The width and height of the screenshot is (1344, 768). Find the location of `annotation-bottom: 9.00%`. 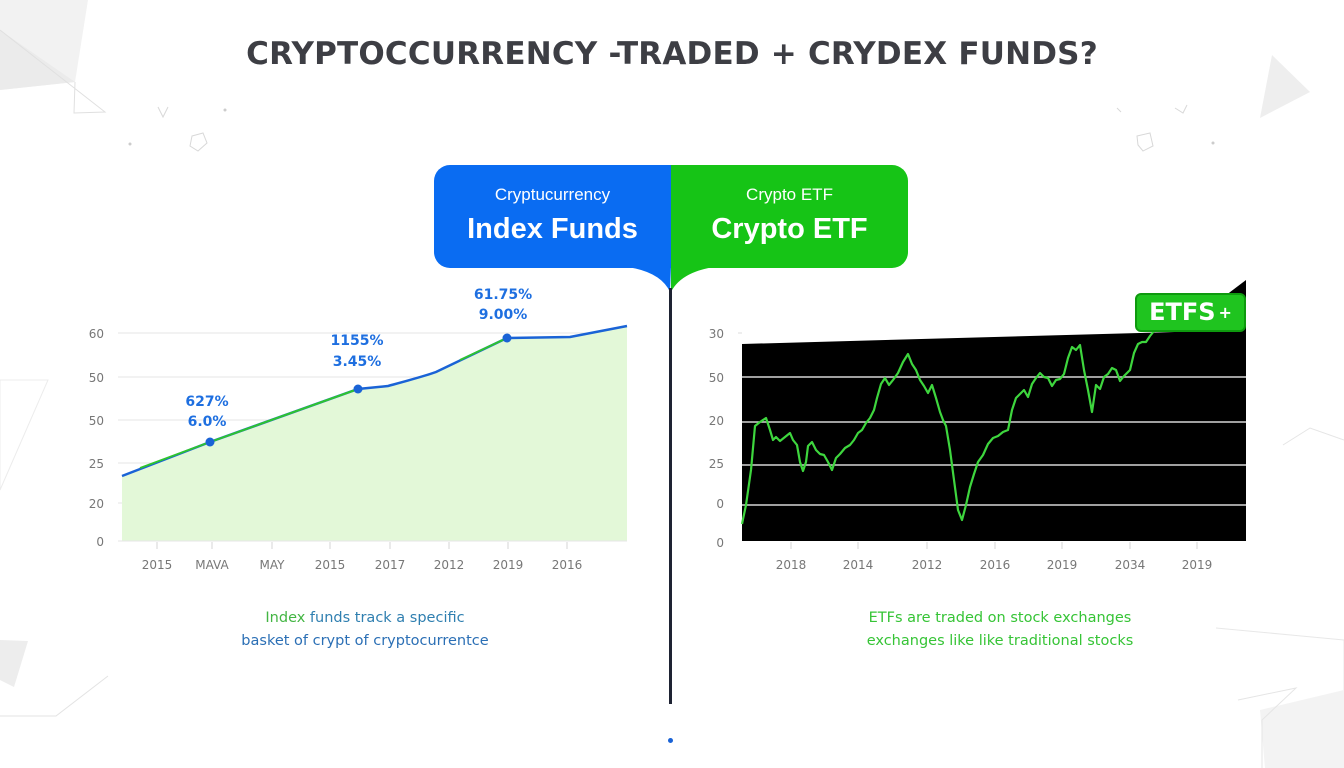

annotation-bottom: 9.00% is located at coordinates (503, 315).